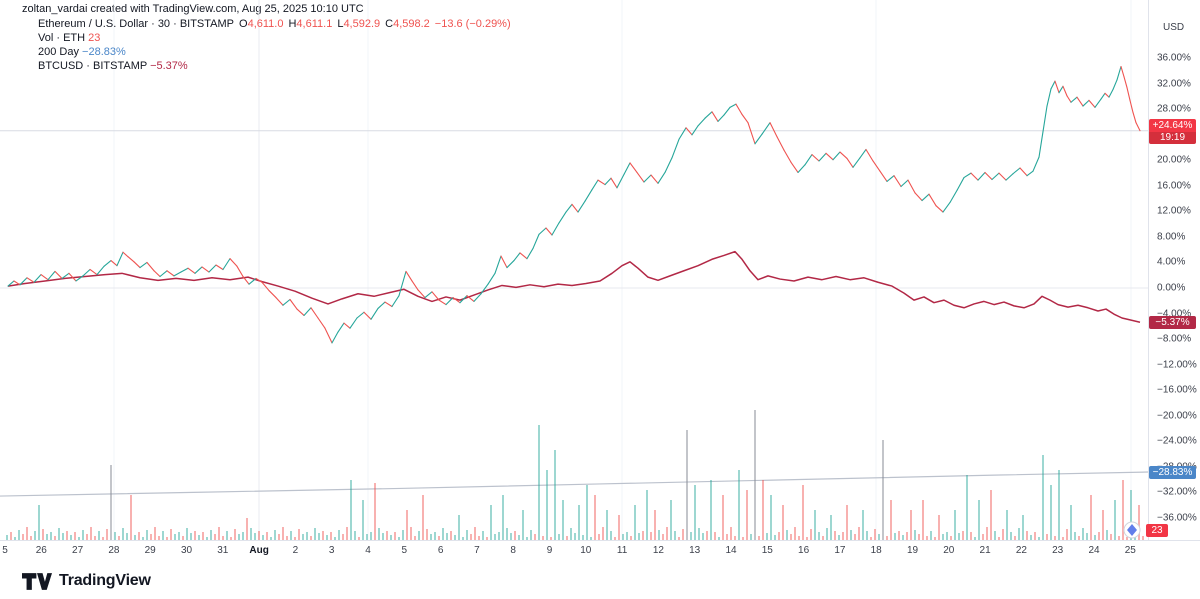  I want to click on volume-legend-row: Vol · ETH 23, so click(274, 38).